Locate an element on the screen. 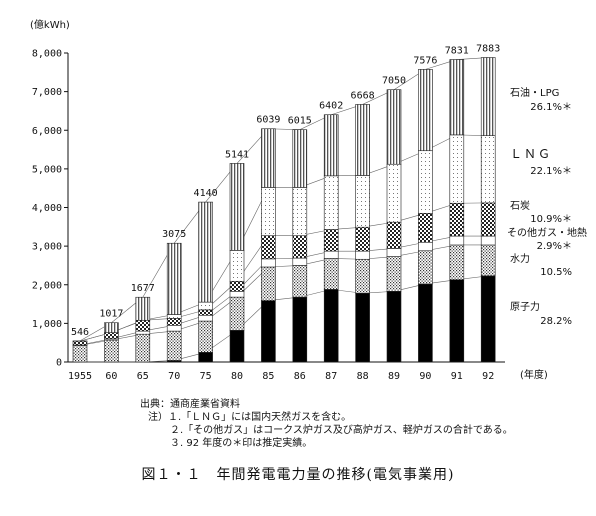  x-tick-label: 90 is located at coordinates (425, 376).